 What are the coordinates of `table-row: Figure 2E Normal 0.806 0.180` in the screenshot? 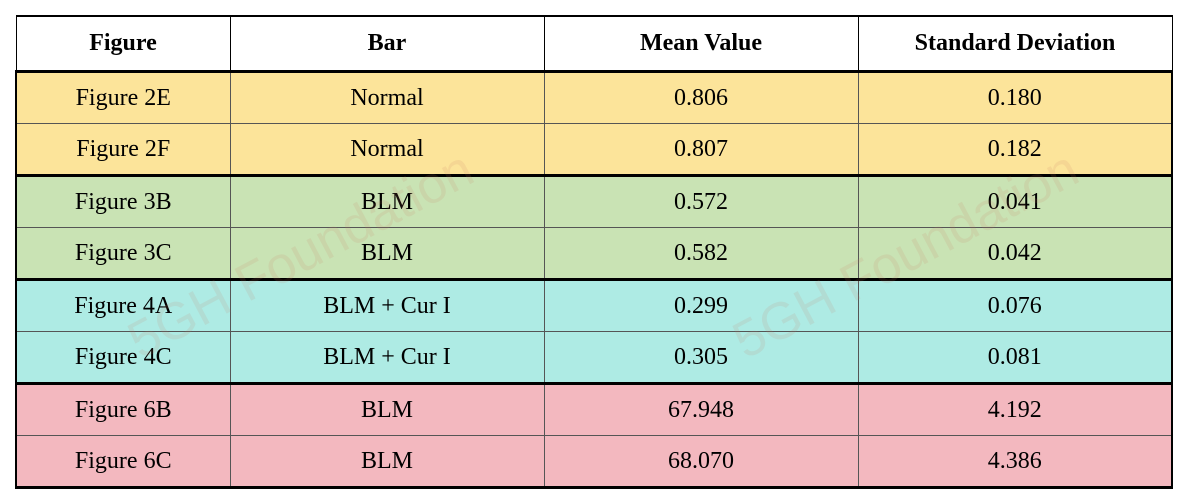 It's located at (594, 97).